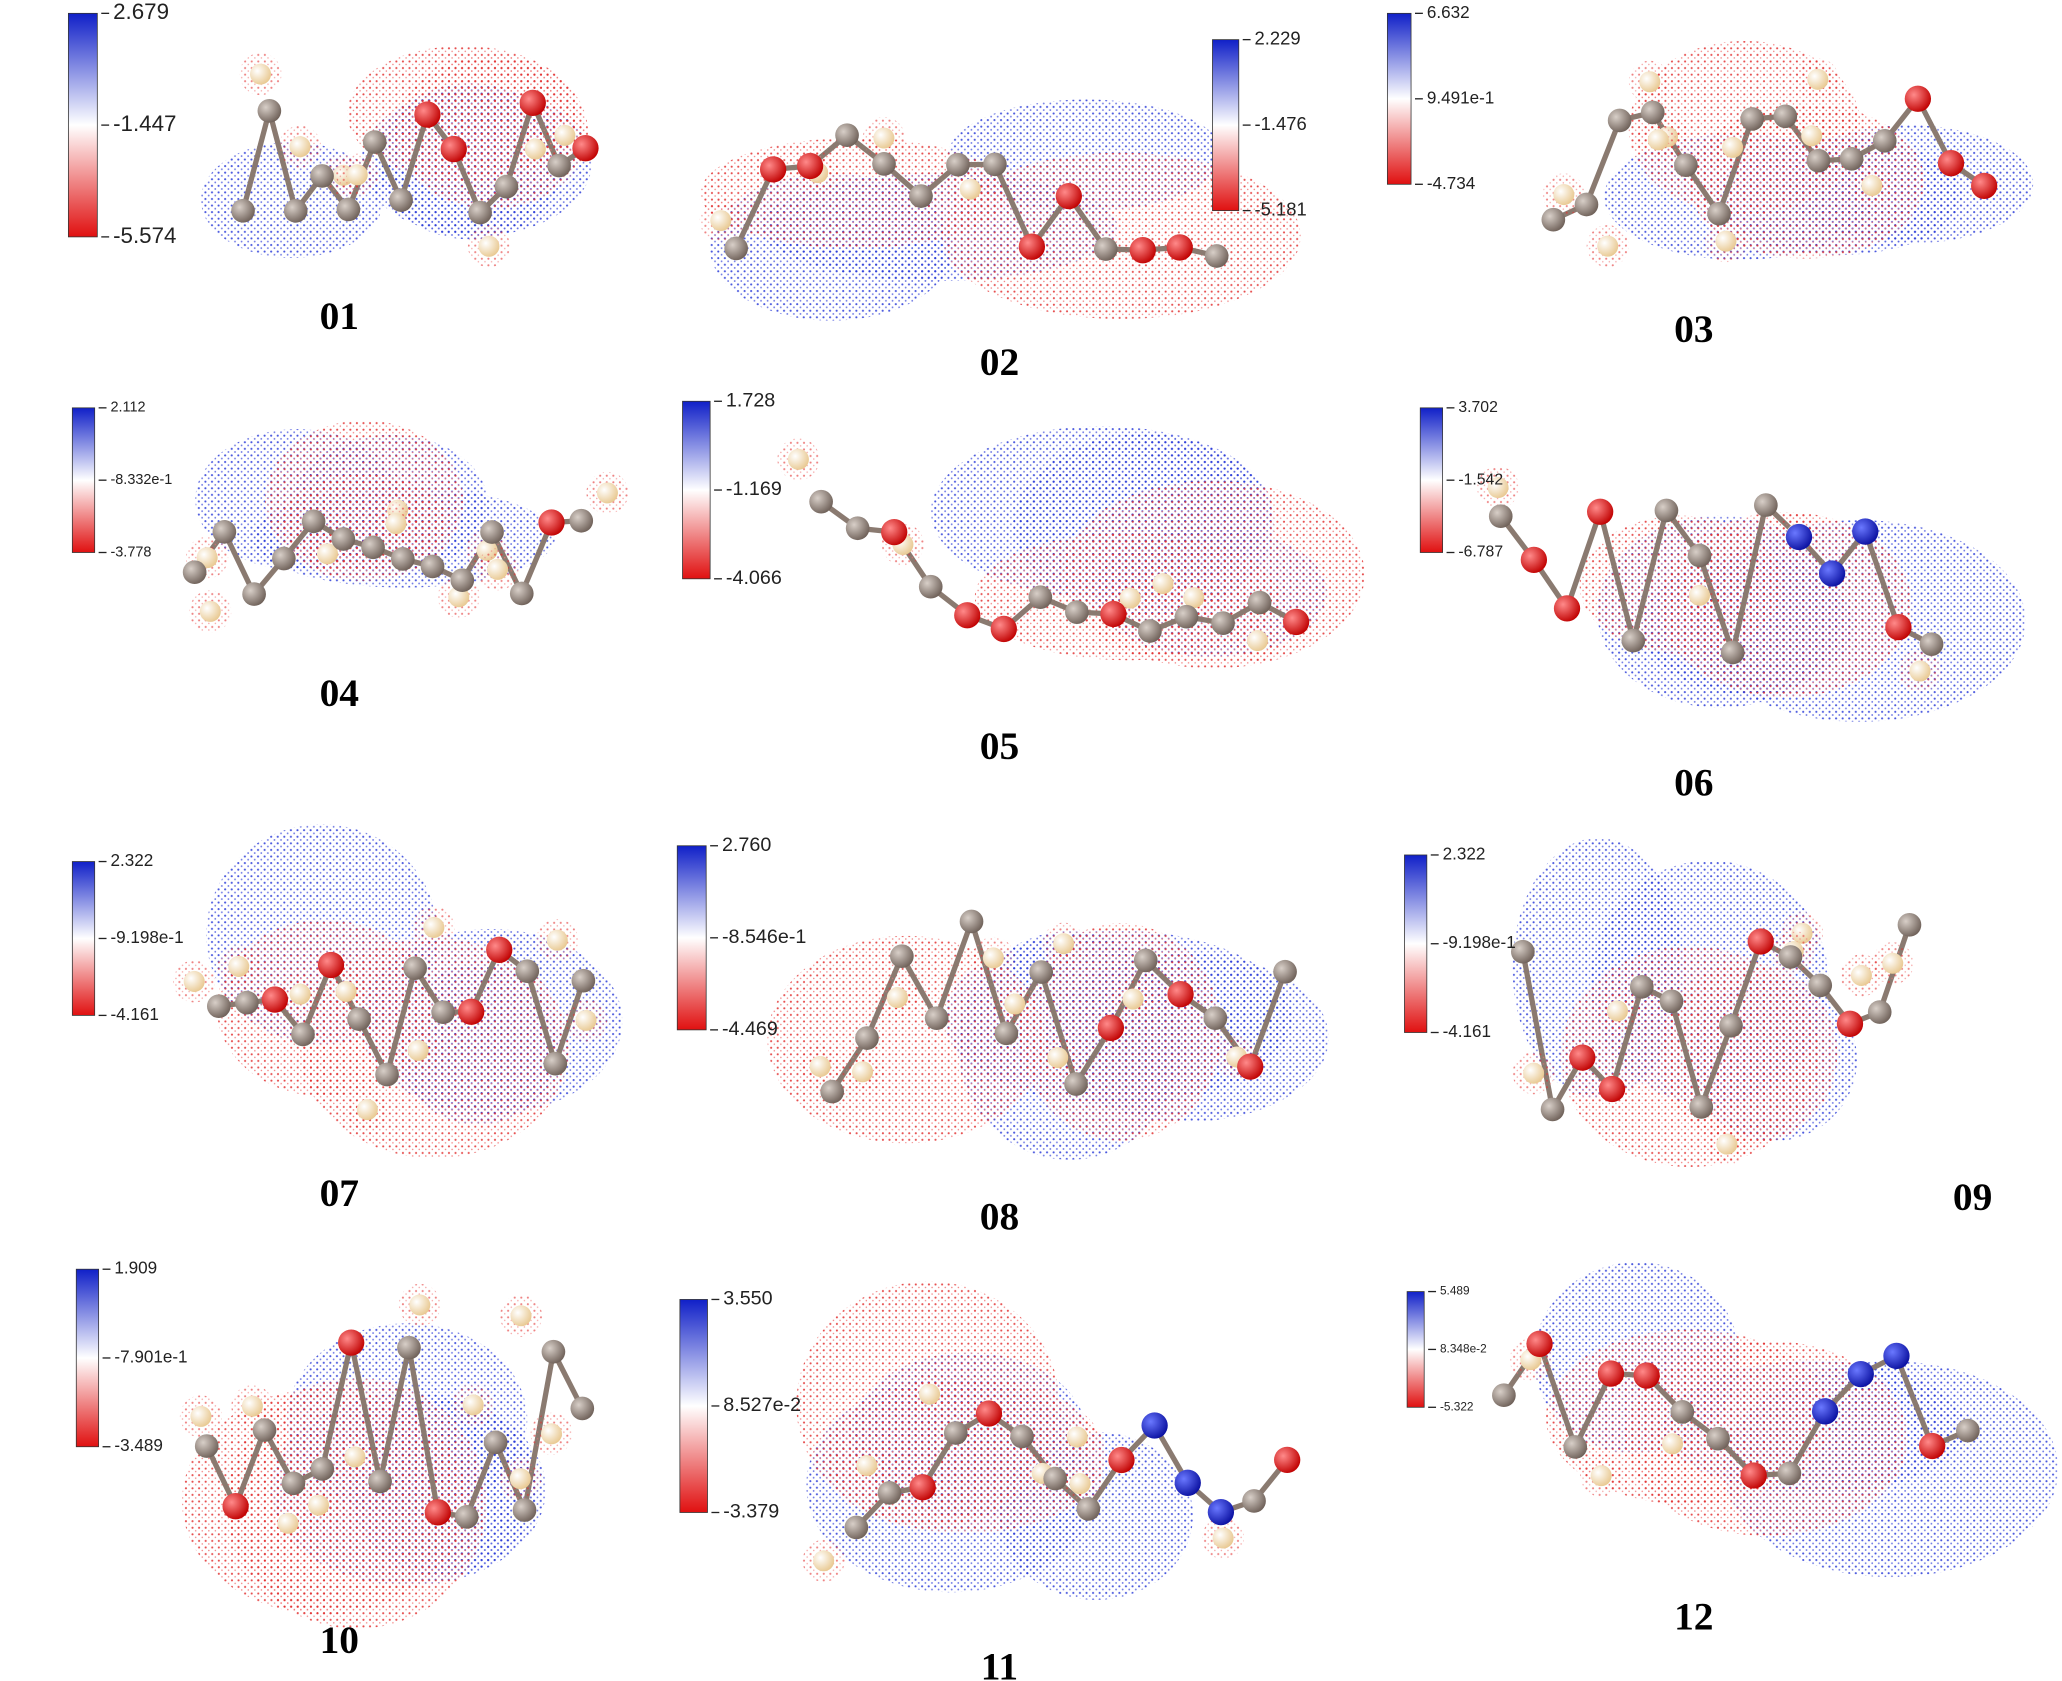  I want to click on panel-label: 06, so click(1693, 783).